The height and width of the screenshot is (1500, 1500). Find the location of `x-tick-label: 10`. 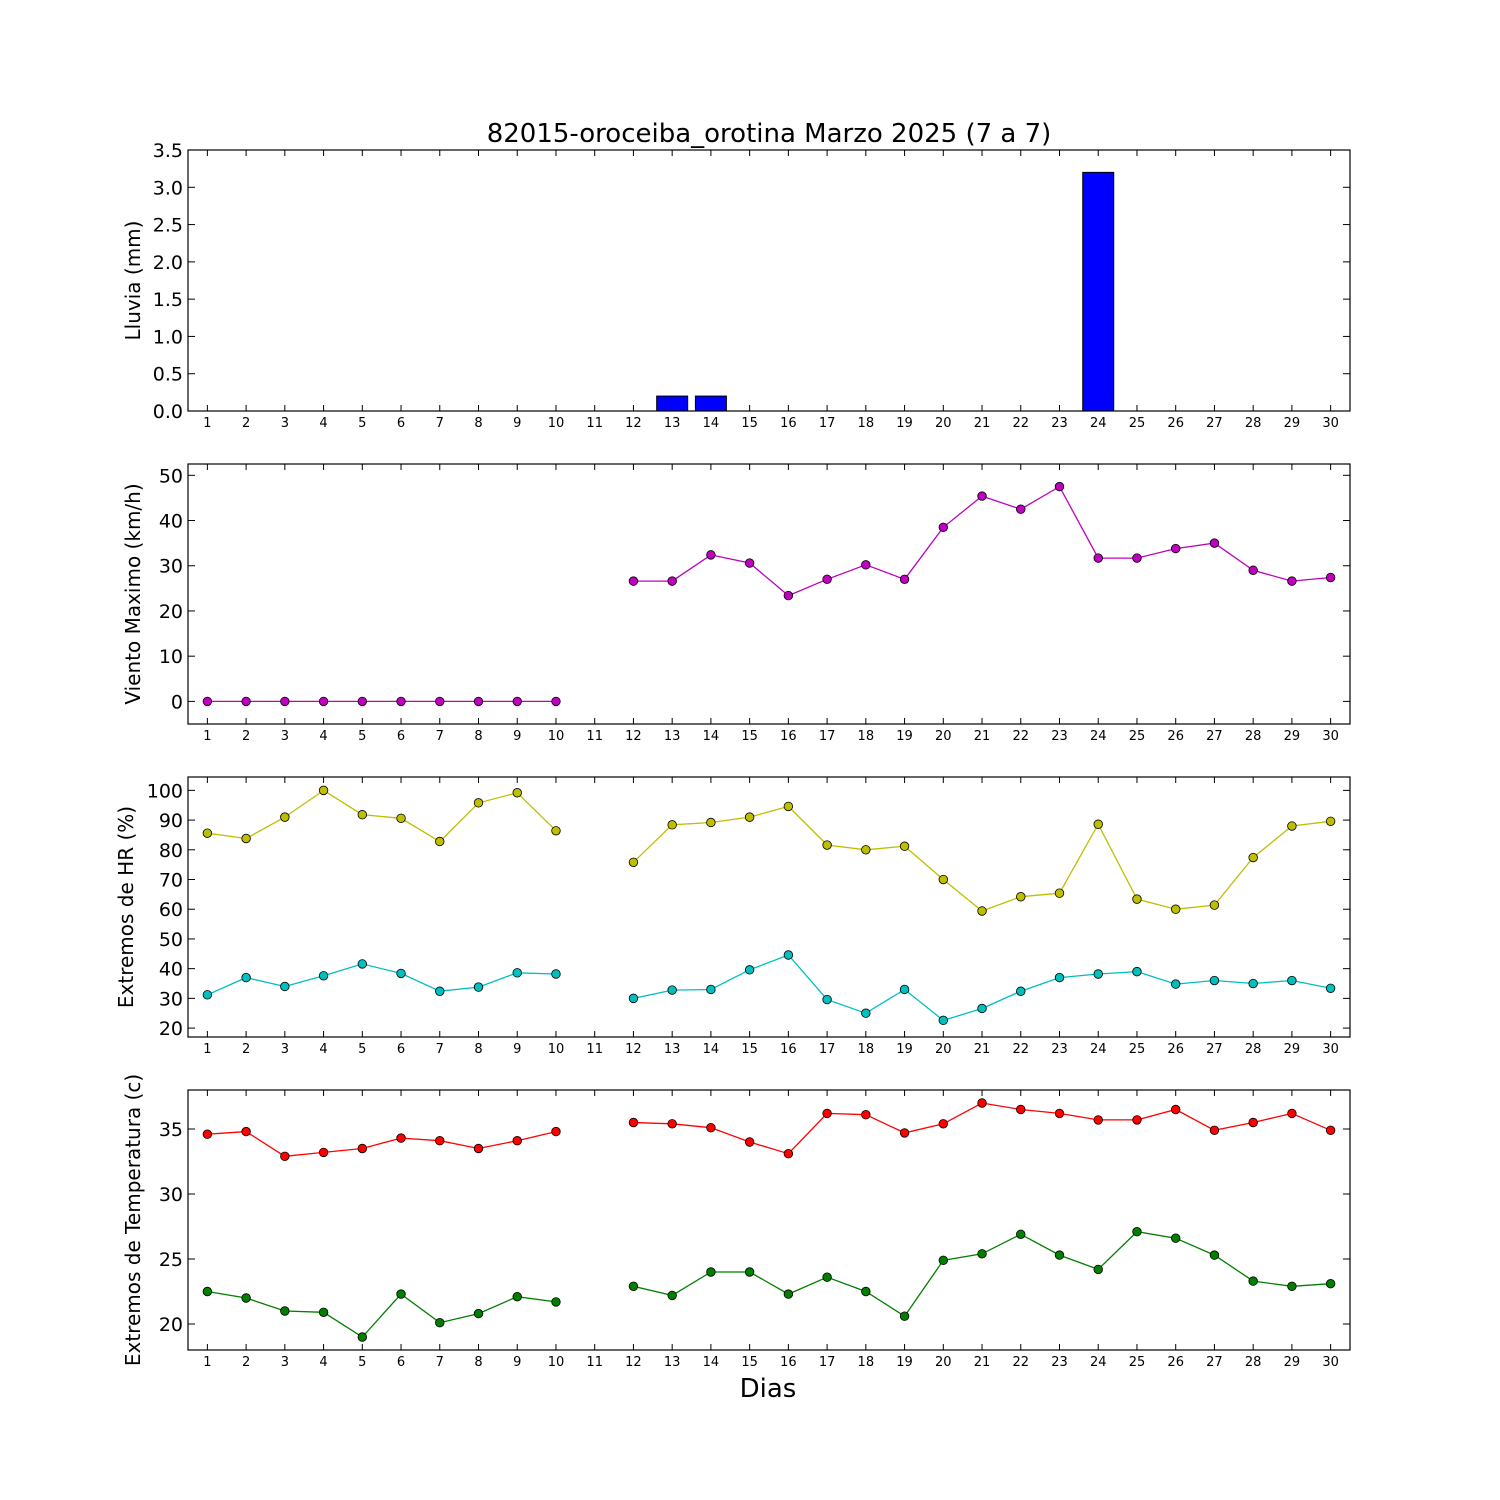

x-tick-label: 10 is located at coordinates (556, 736).